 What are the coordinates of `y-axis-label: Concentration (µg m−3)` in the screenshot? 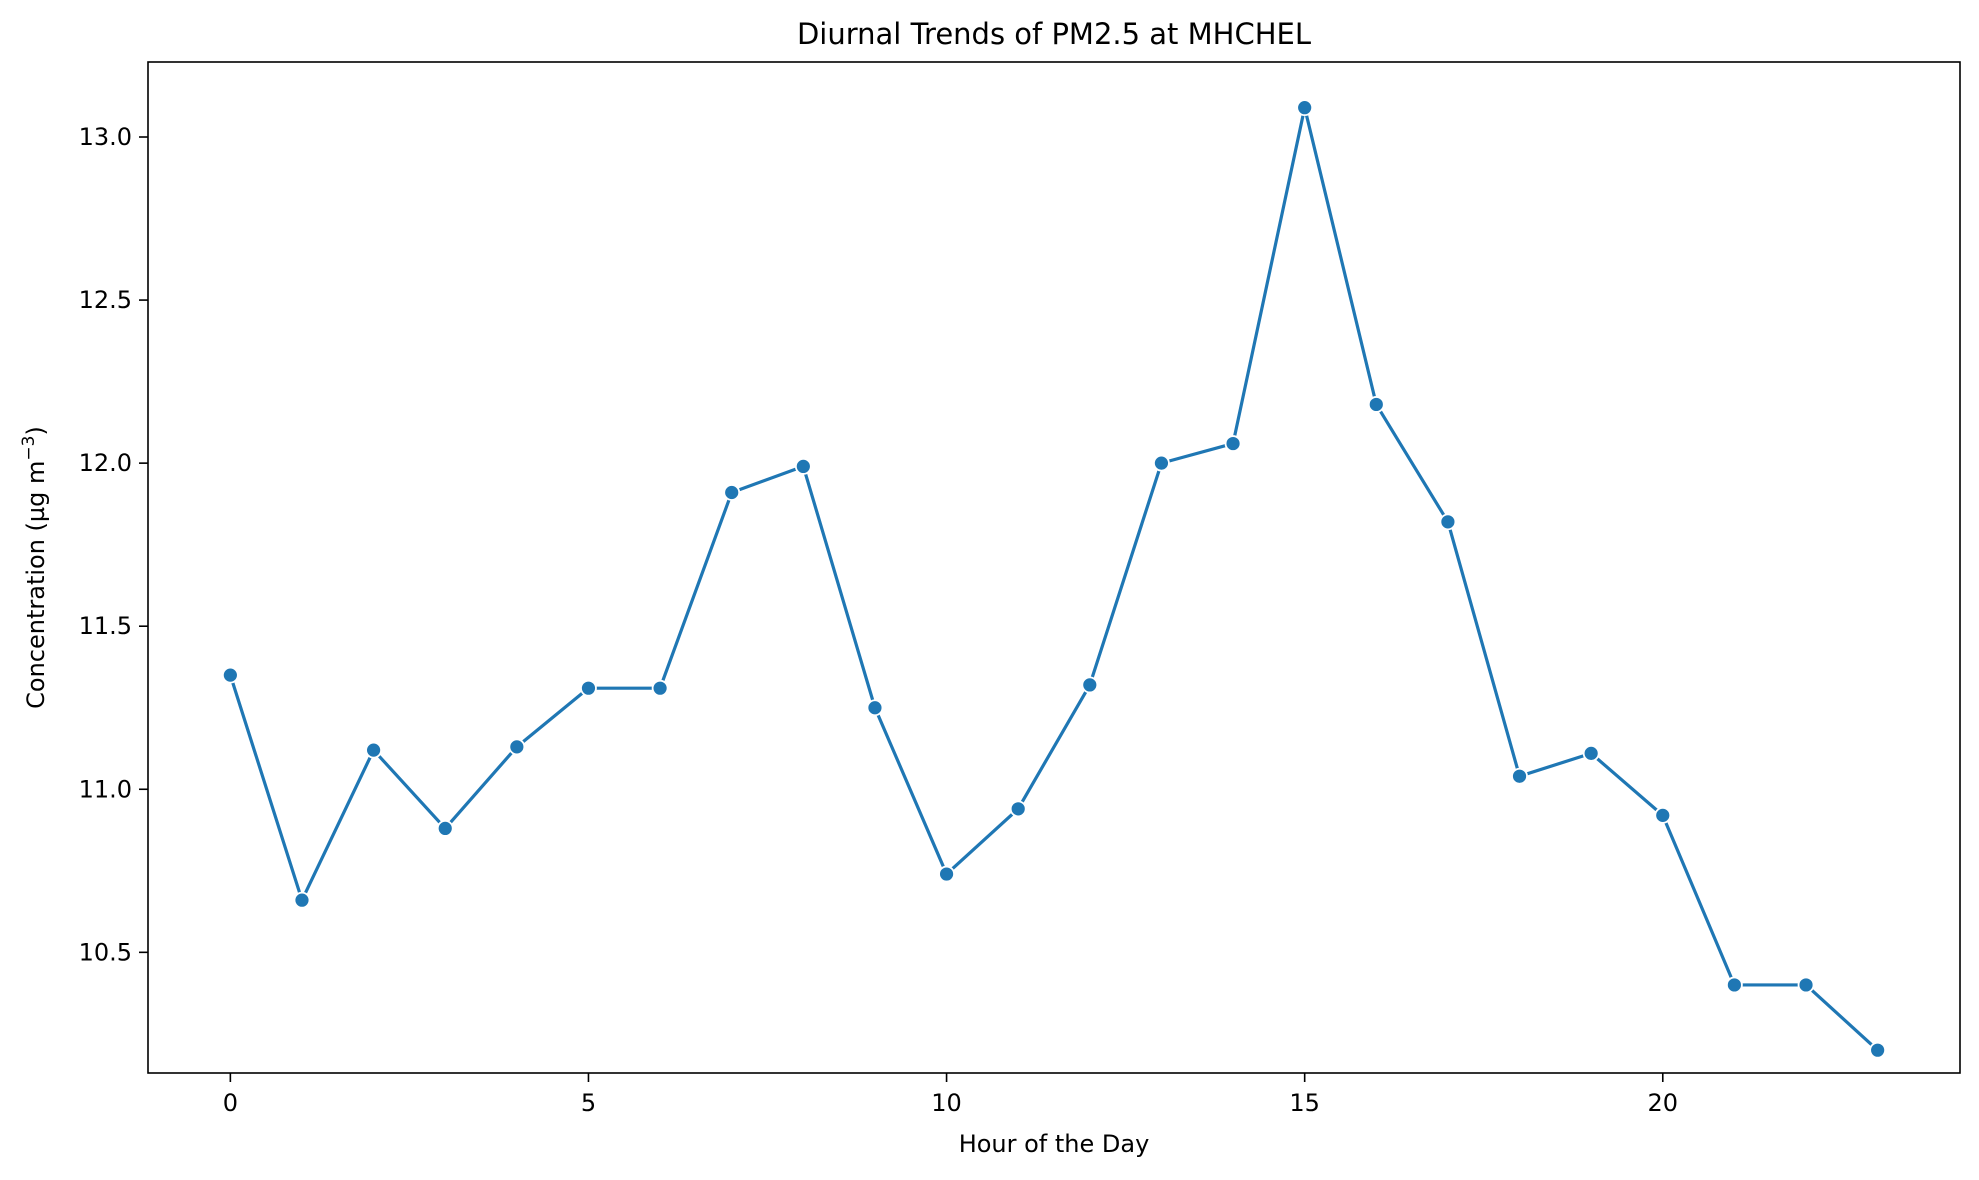 It's located at (34, 567).